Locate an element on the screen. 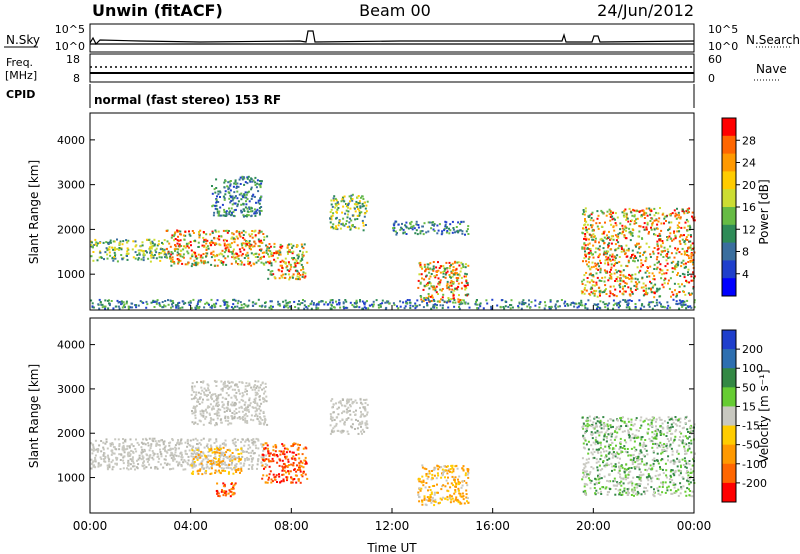 The height and width of the screenshot is (554, 800). beam-title: Beam 00 is located at coordinates (395, 10).